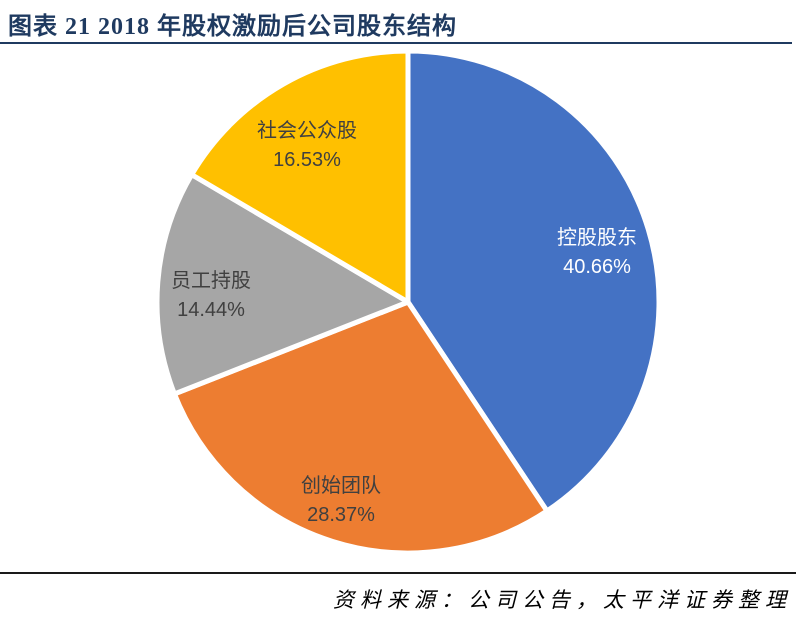 The height and width of the screenshot is (621, 796). Describe the element at coordinates (211, 296) in the screenshot. I see `slice-label-employee-stock: 员工持股 14.44%` at that location.